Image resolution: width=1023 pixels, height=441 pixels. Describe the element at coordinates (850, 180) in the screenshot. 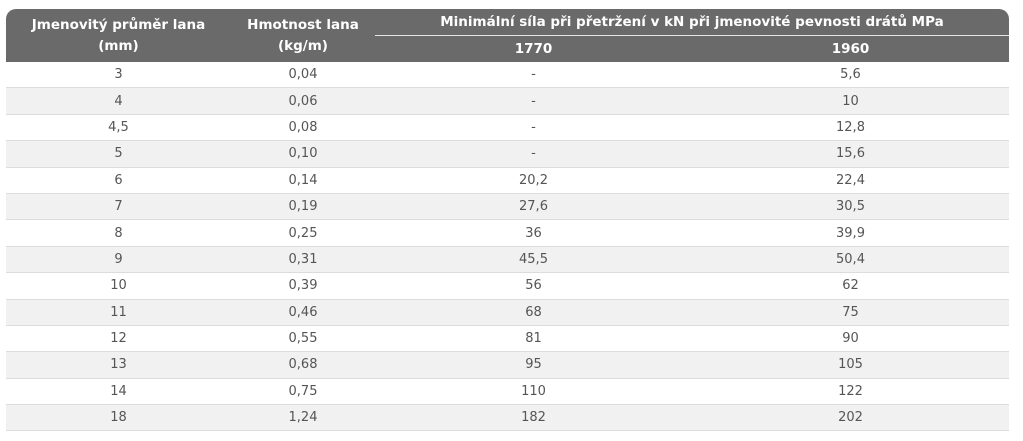

I see `cell-force-1960: 22,4` at that location.